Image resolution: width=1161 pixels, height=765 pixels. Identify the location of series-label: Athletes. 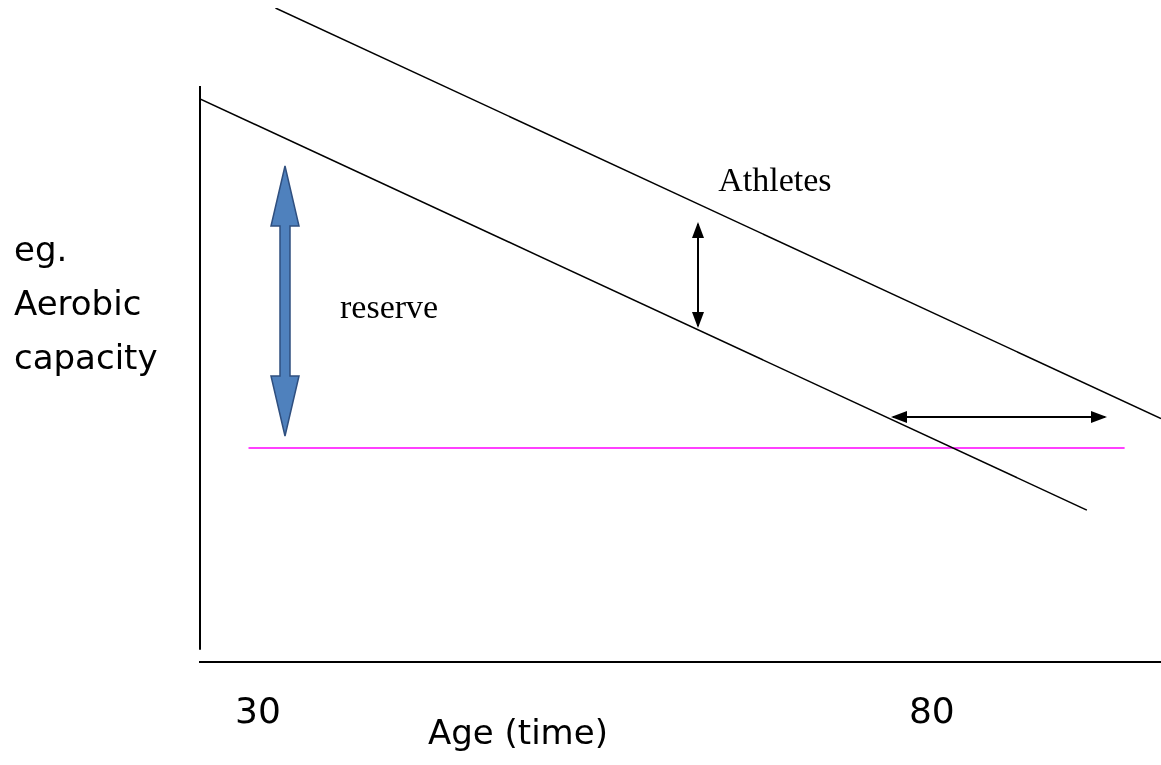
(775, 180).